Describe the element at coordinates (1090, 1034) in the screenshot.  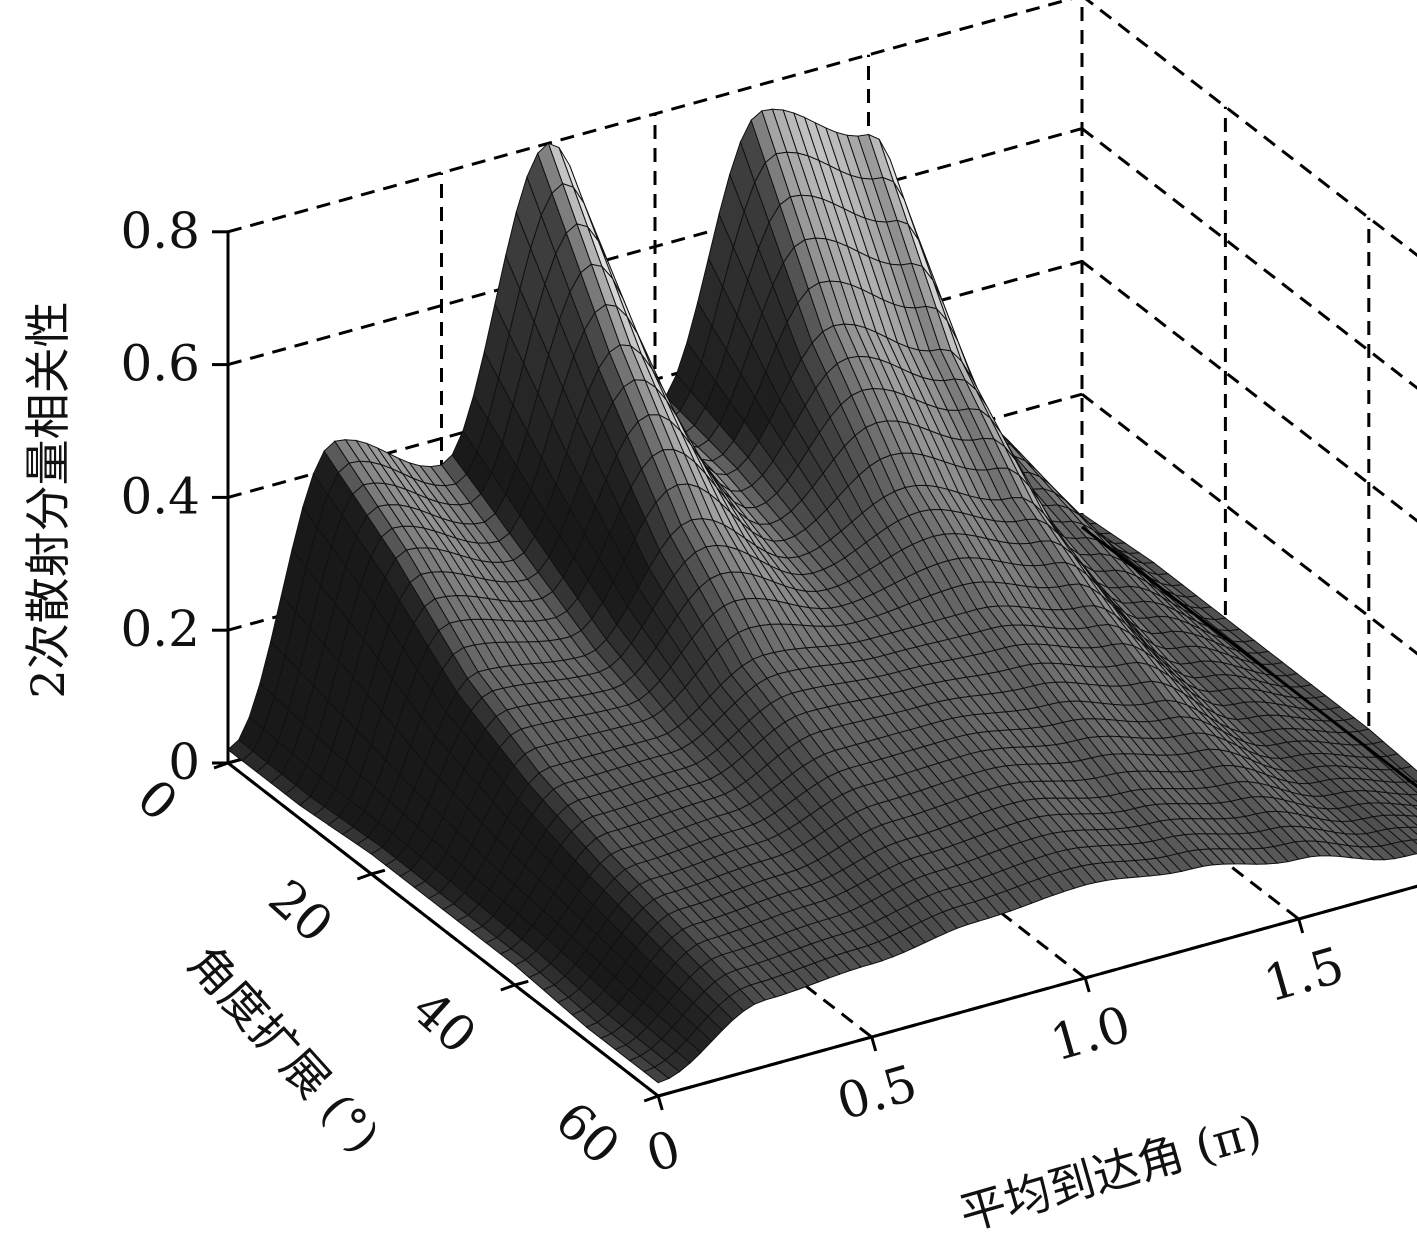
I see `x-tick-label: 1.0` at that location.